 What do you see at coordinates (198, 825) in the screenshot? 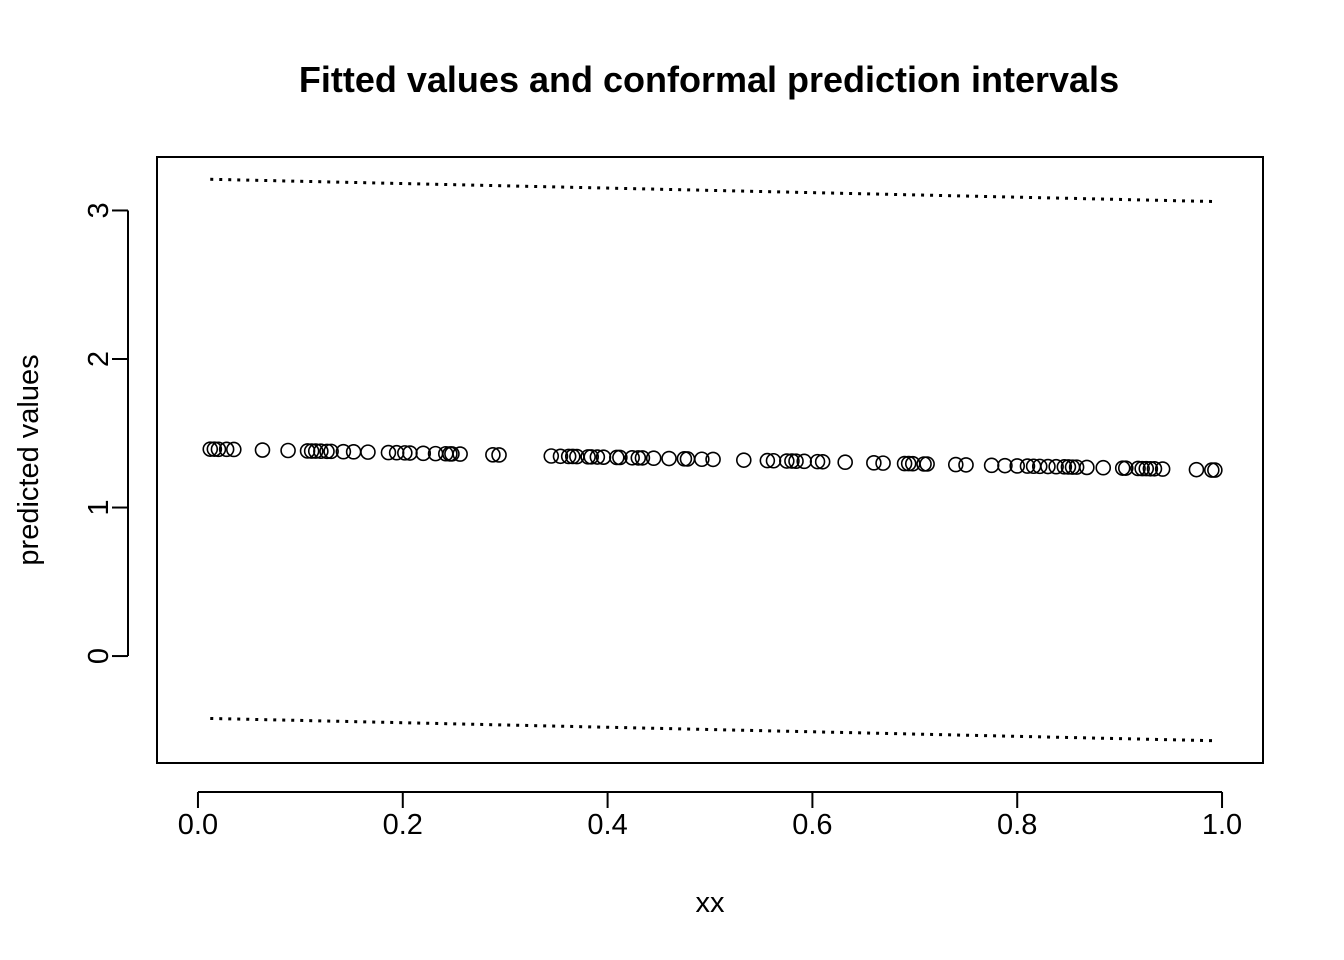
I see `x-tick-label: 0.0` at bounding box center [198, 825].